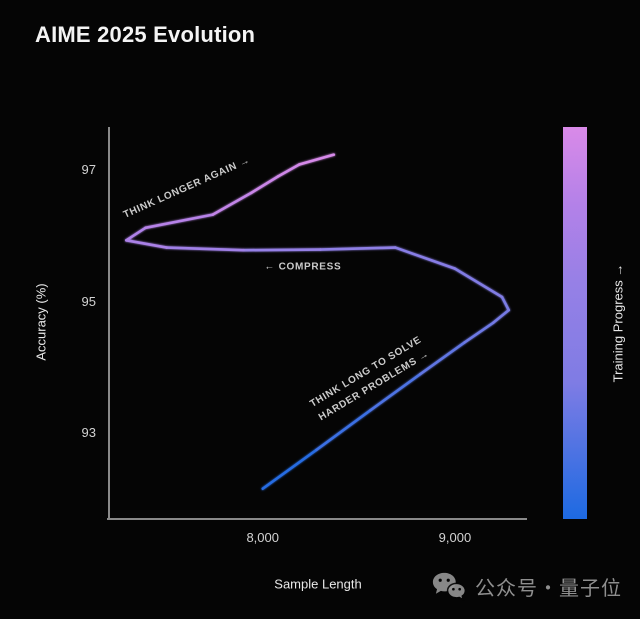  What do you see at coordinates (455, 537) in the screenshot?
I see `x-tick-label: 9,000` at bounding box center [455, 537].